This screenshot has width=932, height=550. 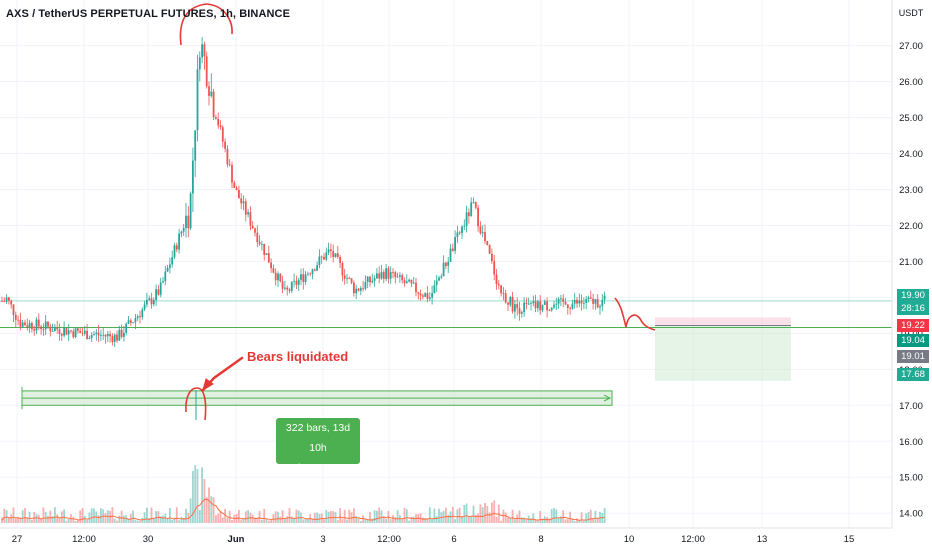 I want to click on annotation-arrowhead, so click(x=208, y=385).